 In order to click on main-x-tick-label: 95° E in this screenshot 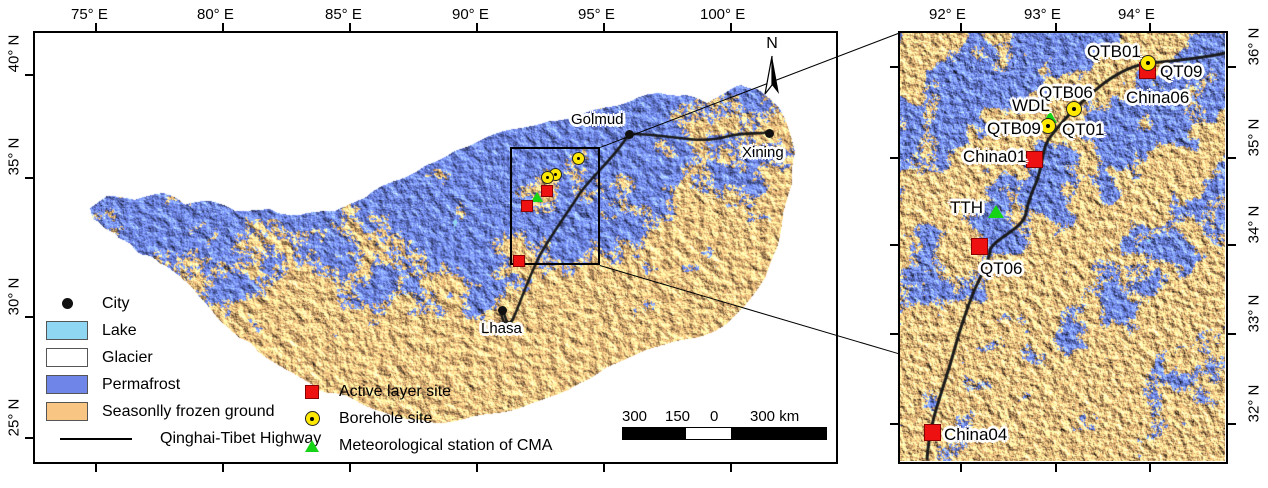, I will do `click(596, 14)`.